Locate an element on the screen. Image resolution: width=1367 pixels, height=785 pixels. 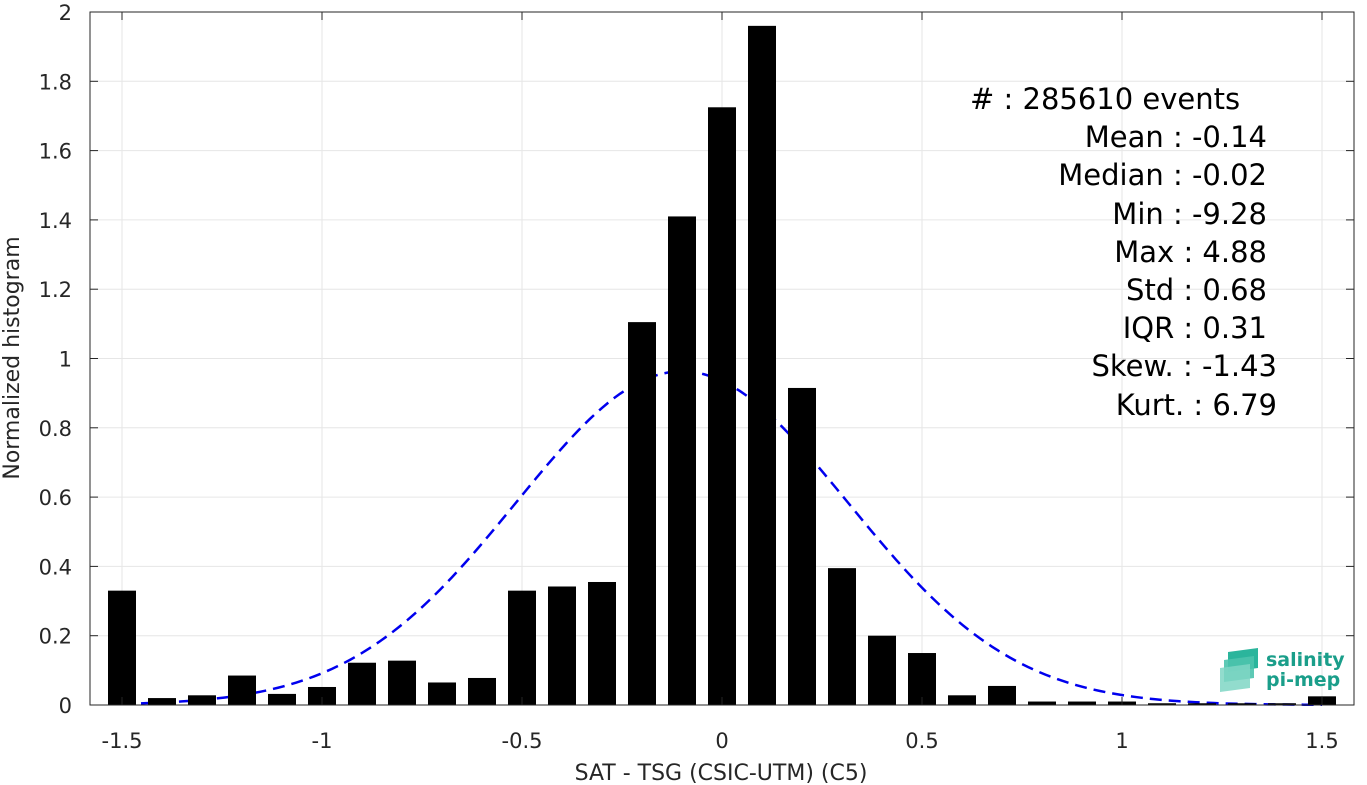
logo-line-pimep: pi-mep is located at coordinates (1303, 680).